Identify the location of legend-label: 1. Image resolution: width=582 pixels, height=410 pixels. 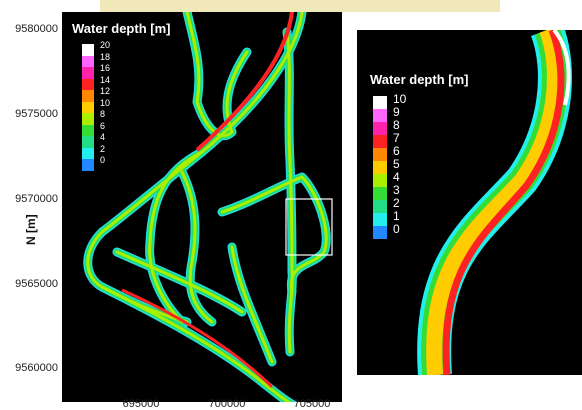
(396, 216).